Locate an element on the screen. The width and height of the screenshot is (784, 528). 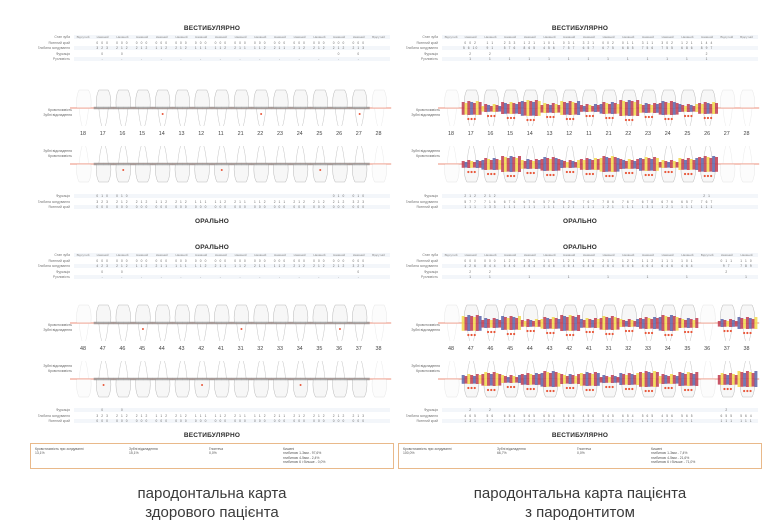
table-cell: 6 7 6 is located at coordinates (510, 201).